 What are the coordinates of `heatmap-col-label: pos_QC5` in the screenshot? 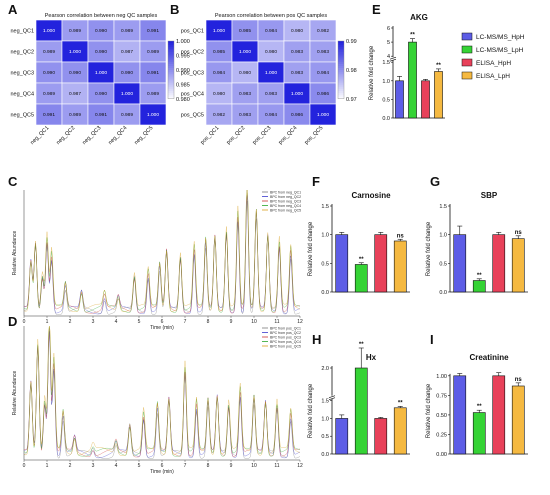 It's located at (314, 135).